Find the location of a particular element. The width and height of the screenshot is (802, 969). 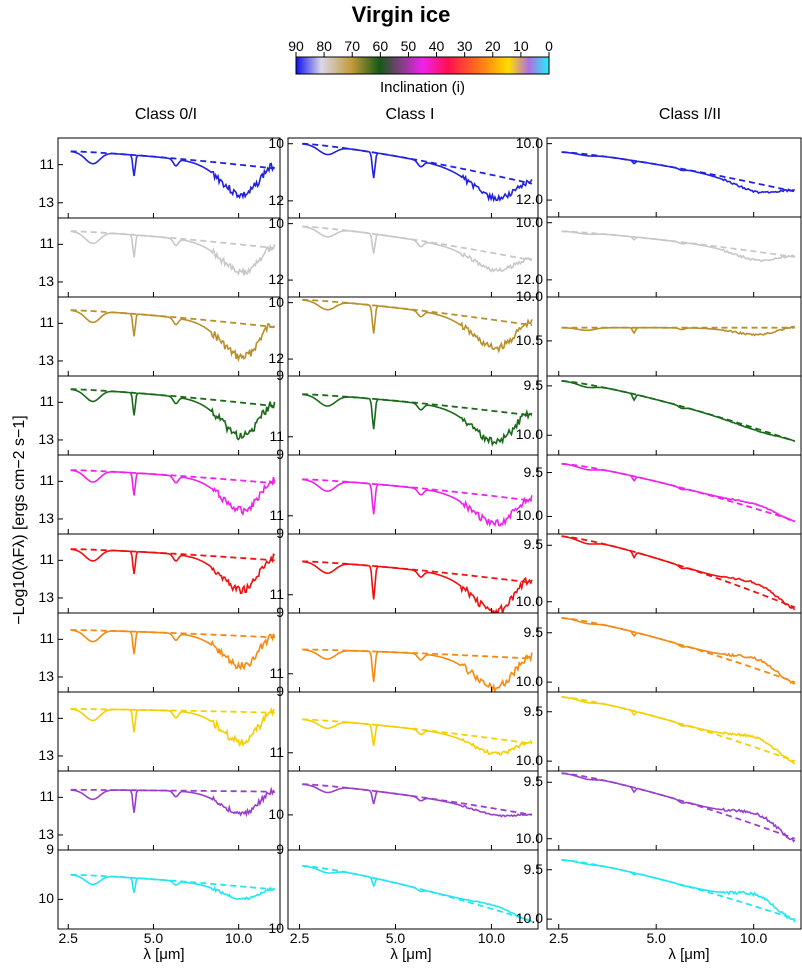

colorbar-tick-label: 20 is located at coordinates (492, 46).